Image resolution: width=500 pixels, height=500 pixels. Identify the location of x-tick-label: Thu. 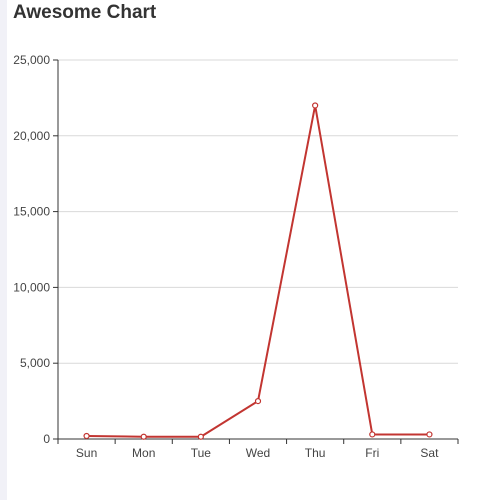
(315, 453).